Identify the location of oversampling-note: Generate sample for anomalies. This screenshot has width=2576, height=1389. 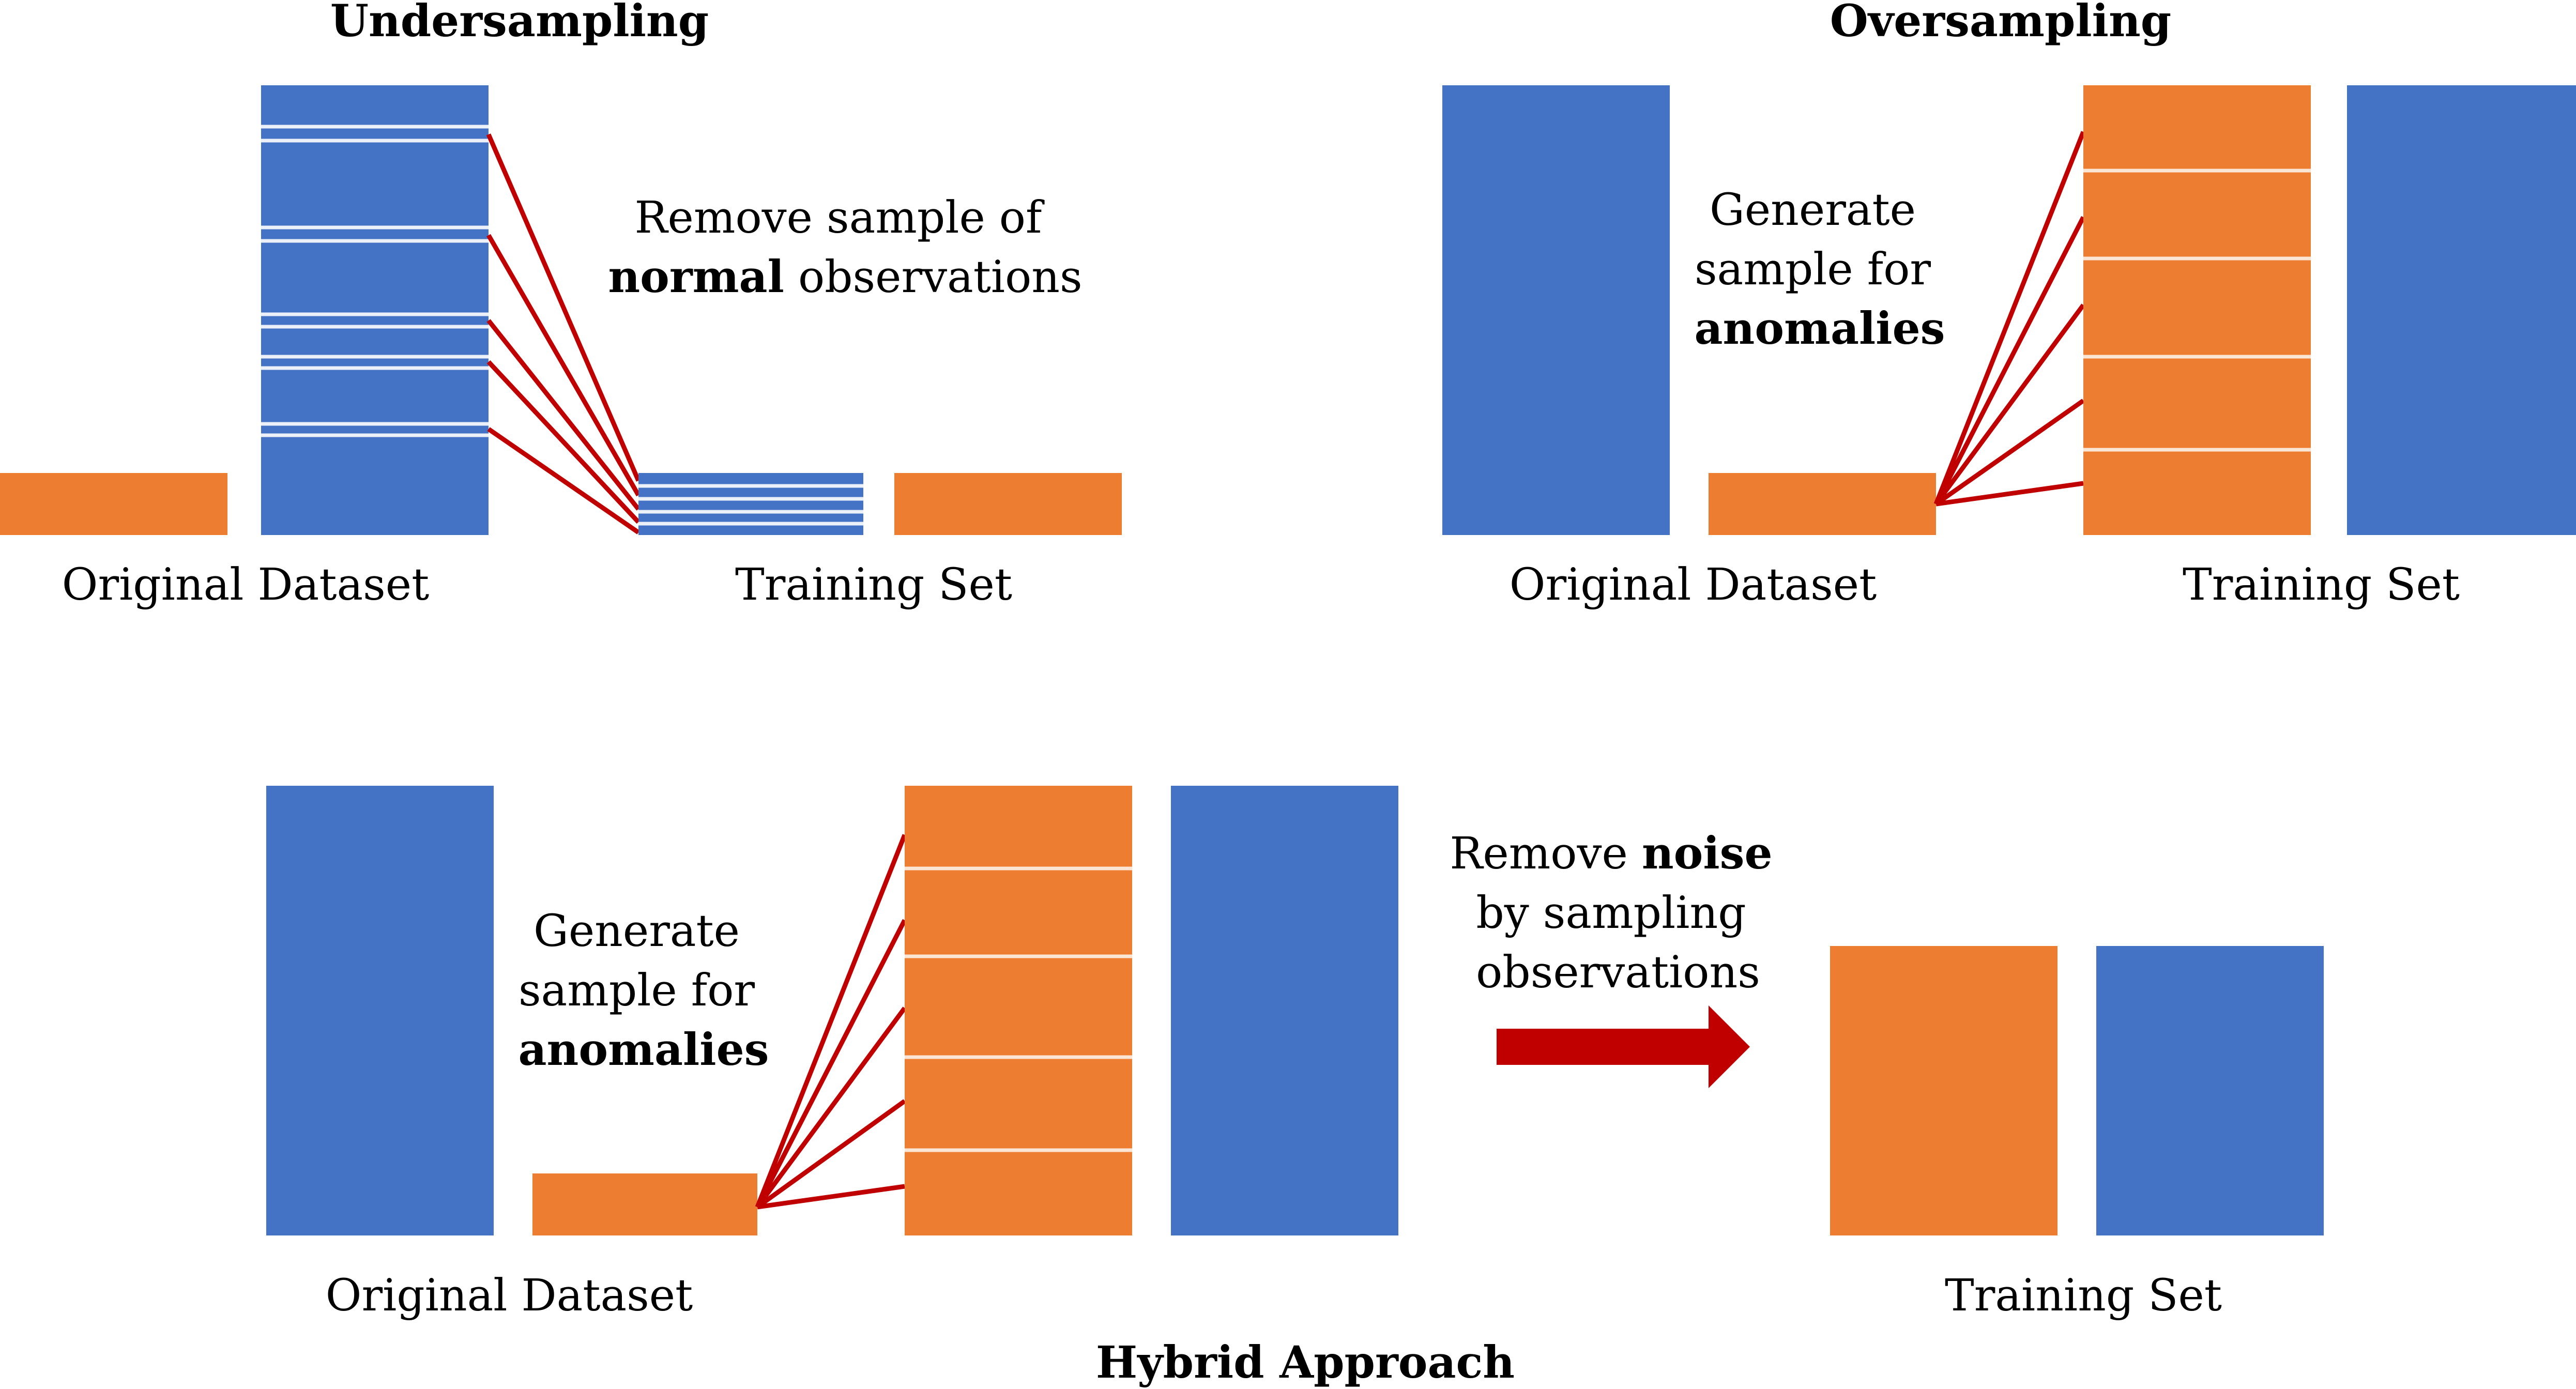
(1819, 270).